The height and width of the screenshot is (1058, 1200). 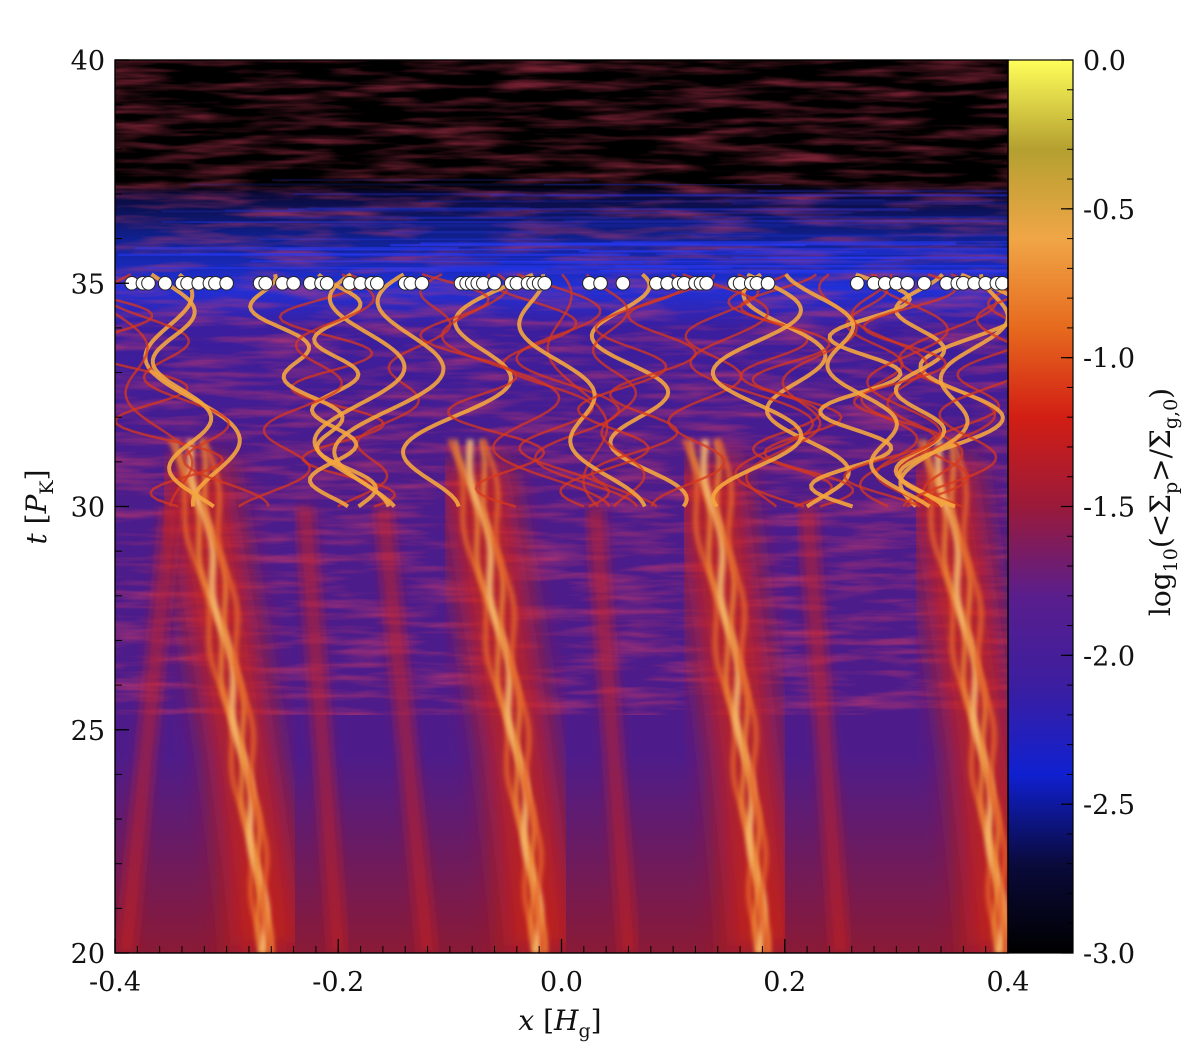 What do you see at coordinates (88, 508) in the screenshot?
I see `y-tick-label: 30` at bounding box center [88, 508].